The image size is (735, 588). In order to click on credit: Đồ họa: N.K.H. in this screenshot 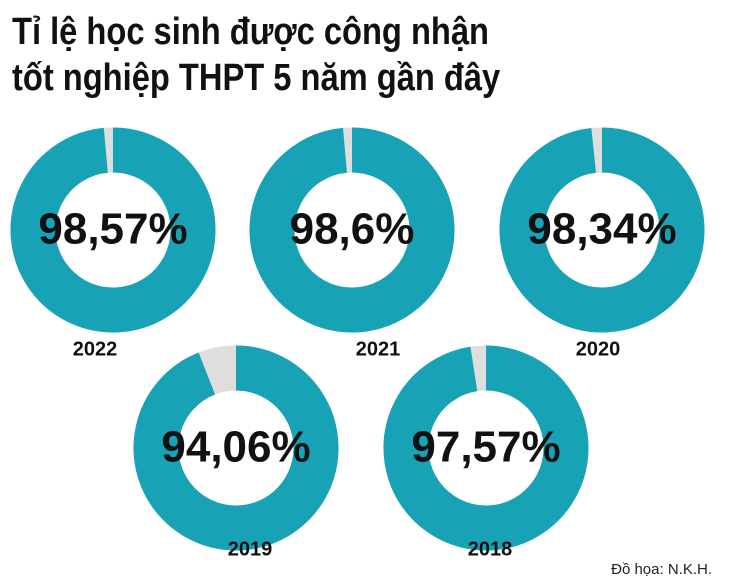, I will do `click(661, 569)`.